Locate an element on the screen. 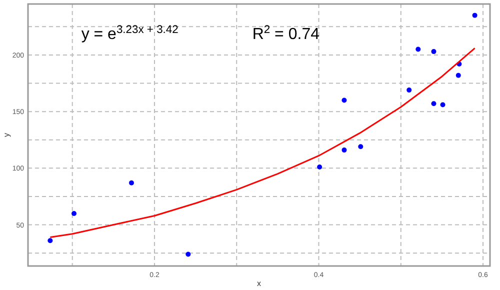 The height and width of the screenshot is (290, 500). y-axis-title: y is located at coordinates (6, 135).